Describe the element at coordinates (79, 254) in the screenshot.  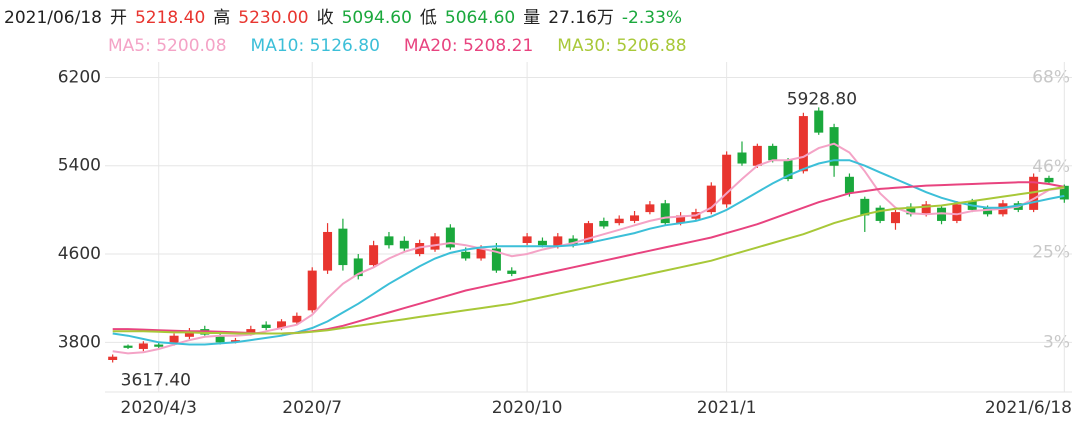
I see `y-tick-label: 4600` at that location.